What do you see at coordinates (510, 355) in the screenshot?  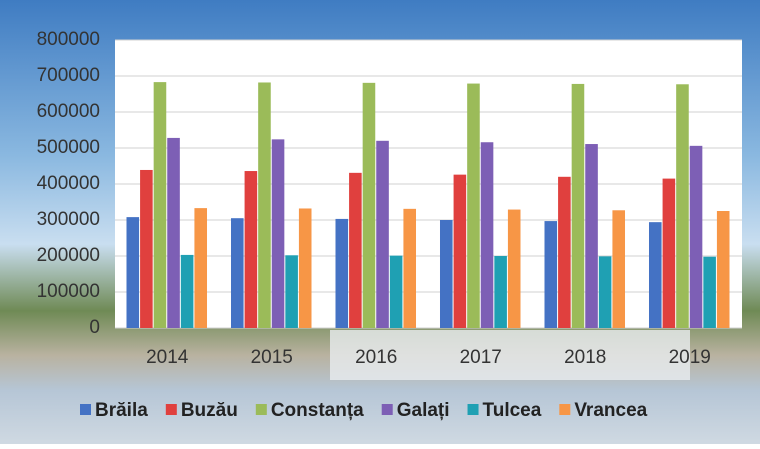 I see `ship` at bounding box center [510, 355].